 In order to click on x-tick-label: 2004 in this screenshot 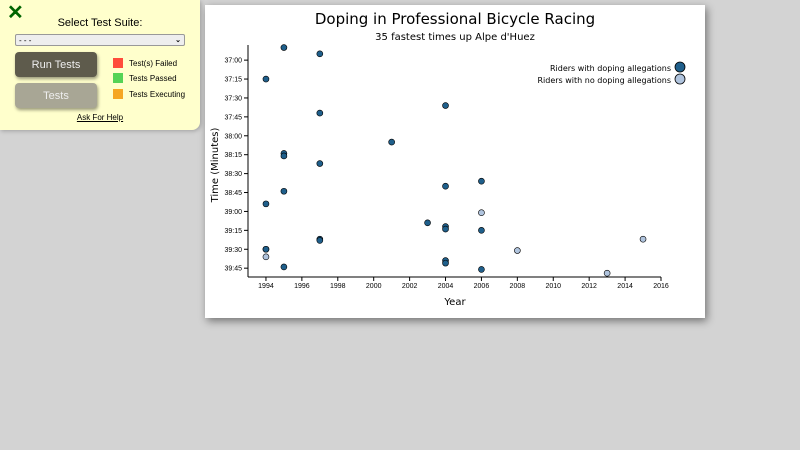, I will do `click(446, 286)`.